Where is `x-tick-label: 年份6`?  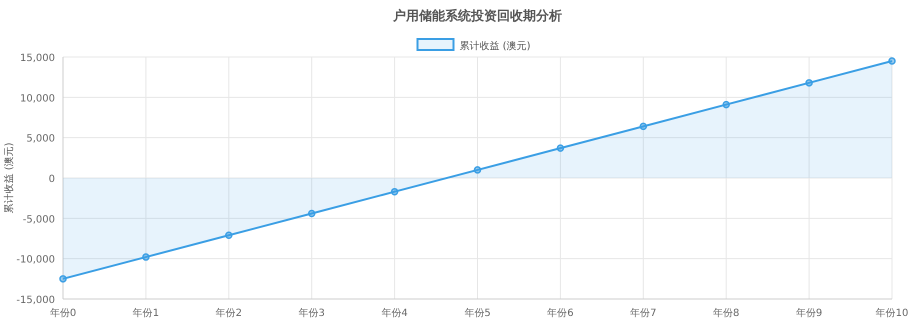
x-tick-label: 年份6 is located at coordinates (560, 313).